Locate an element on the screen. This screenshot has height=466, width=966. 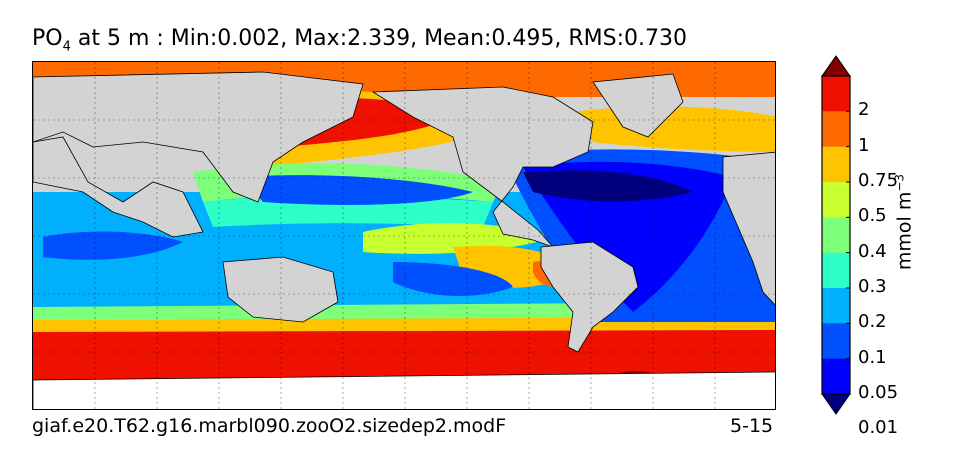
colorbar-units-label: mmol m−3 is located at coordinates (904, 222).